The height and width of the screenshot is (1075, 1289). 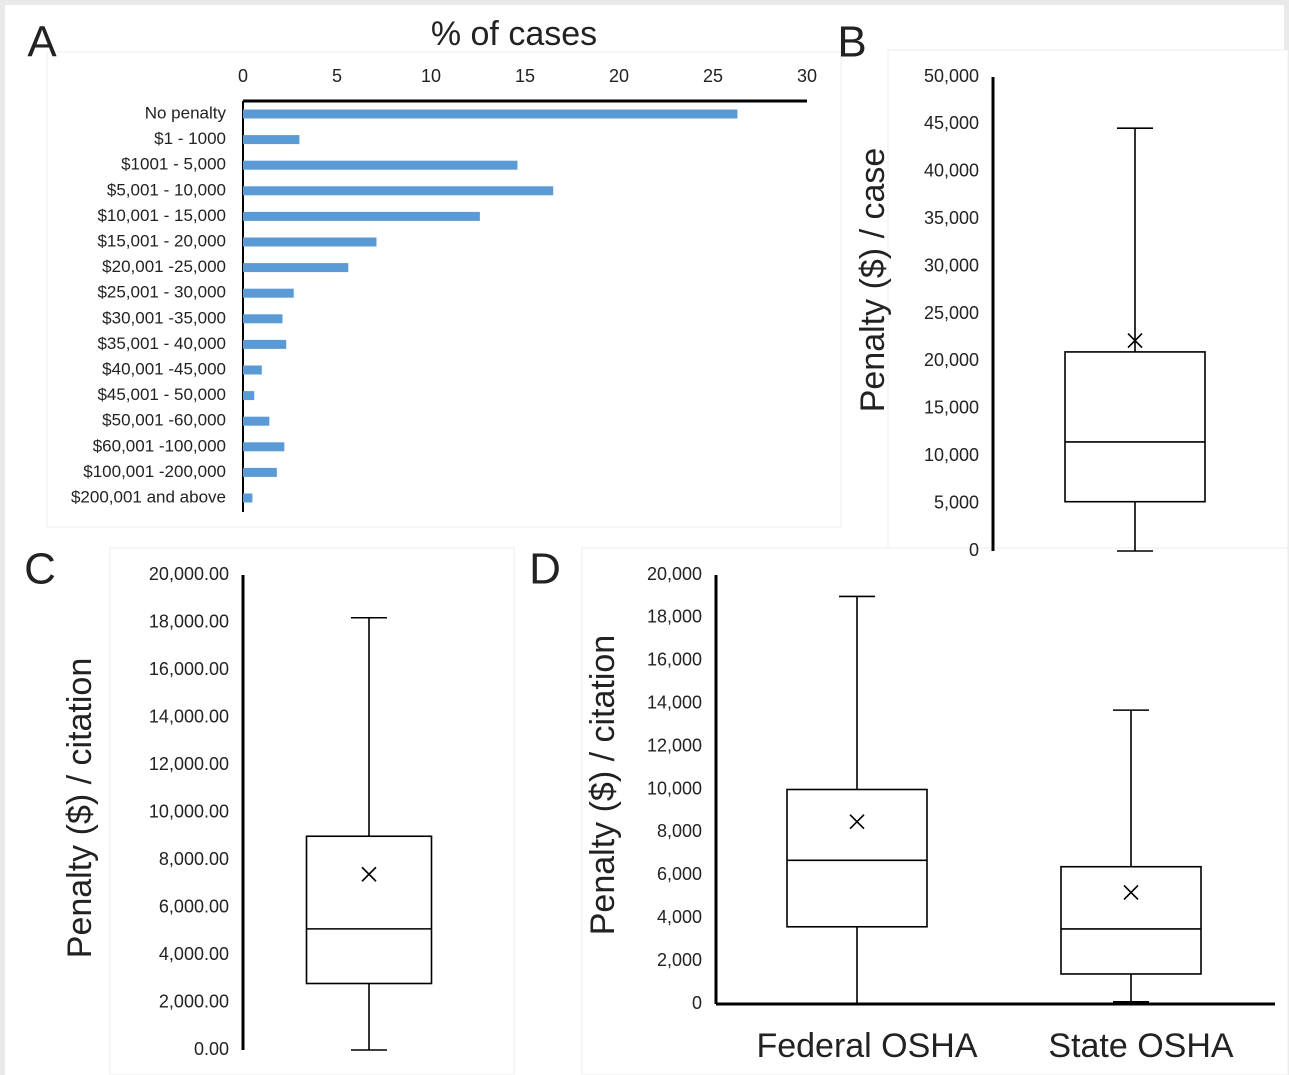 I want to click on y-tick-label: $15,001 - 20,000, so click(x=161, y=240).